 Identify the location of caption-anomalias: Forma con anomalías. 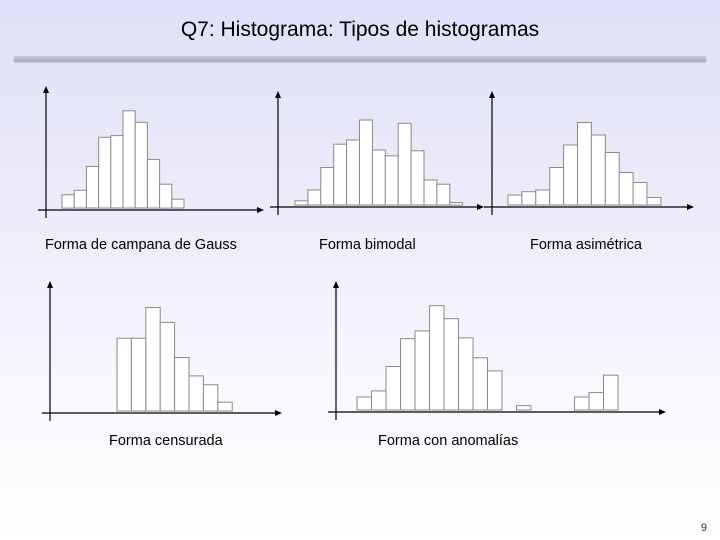
(448, 441).